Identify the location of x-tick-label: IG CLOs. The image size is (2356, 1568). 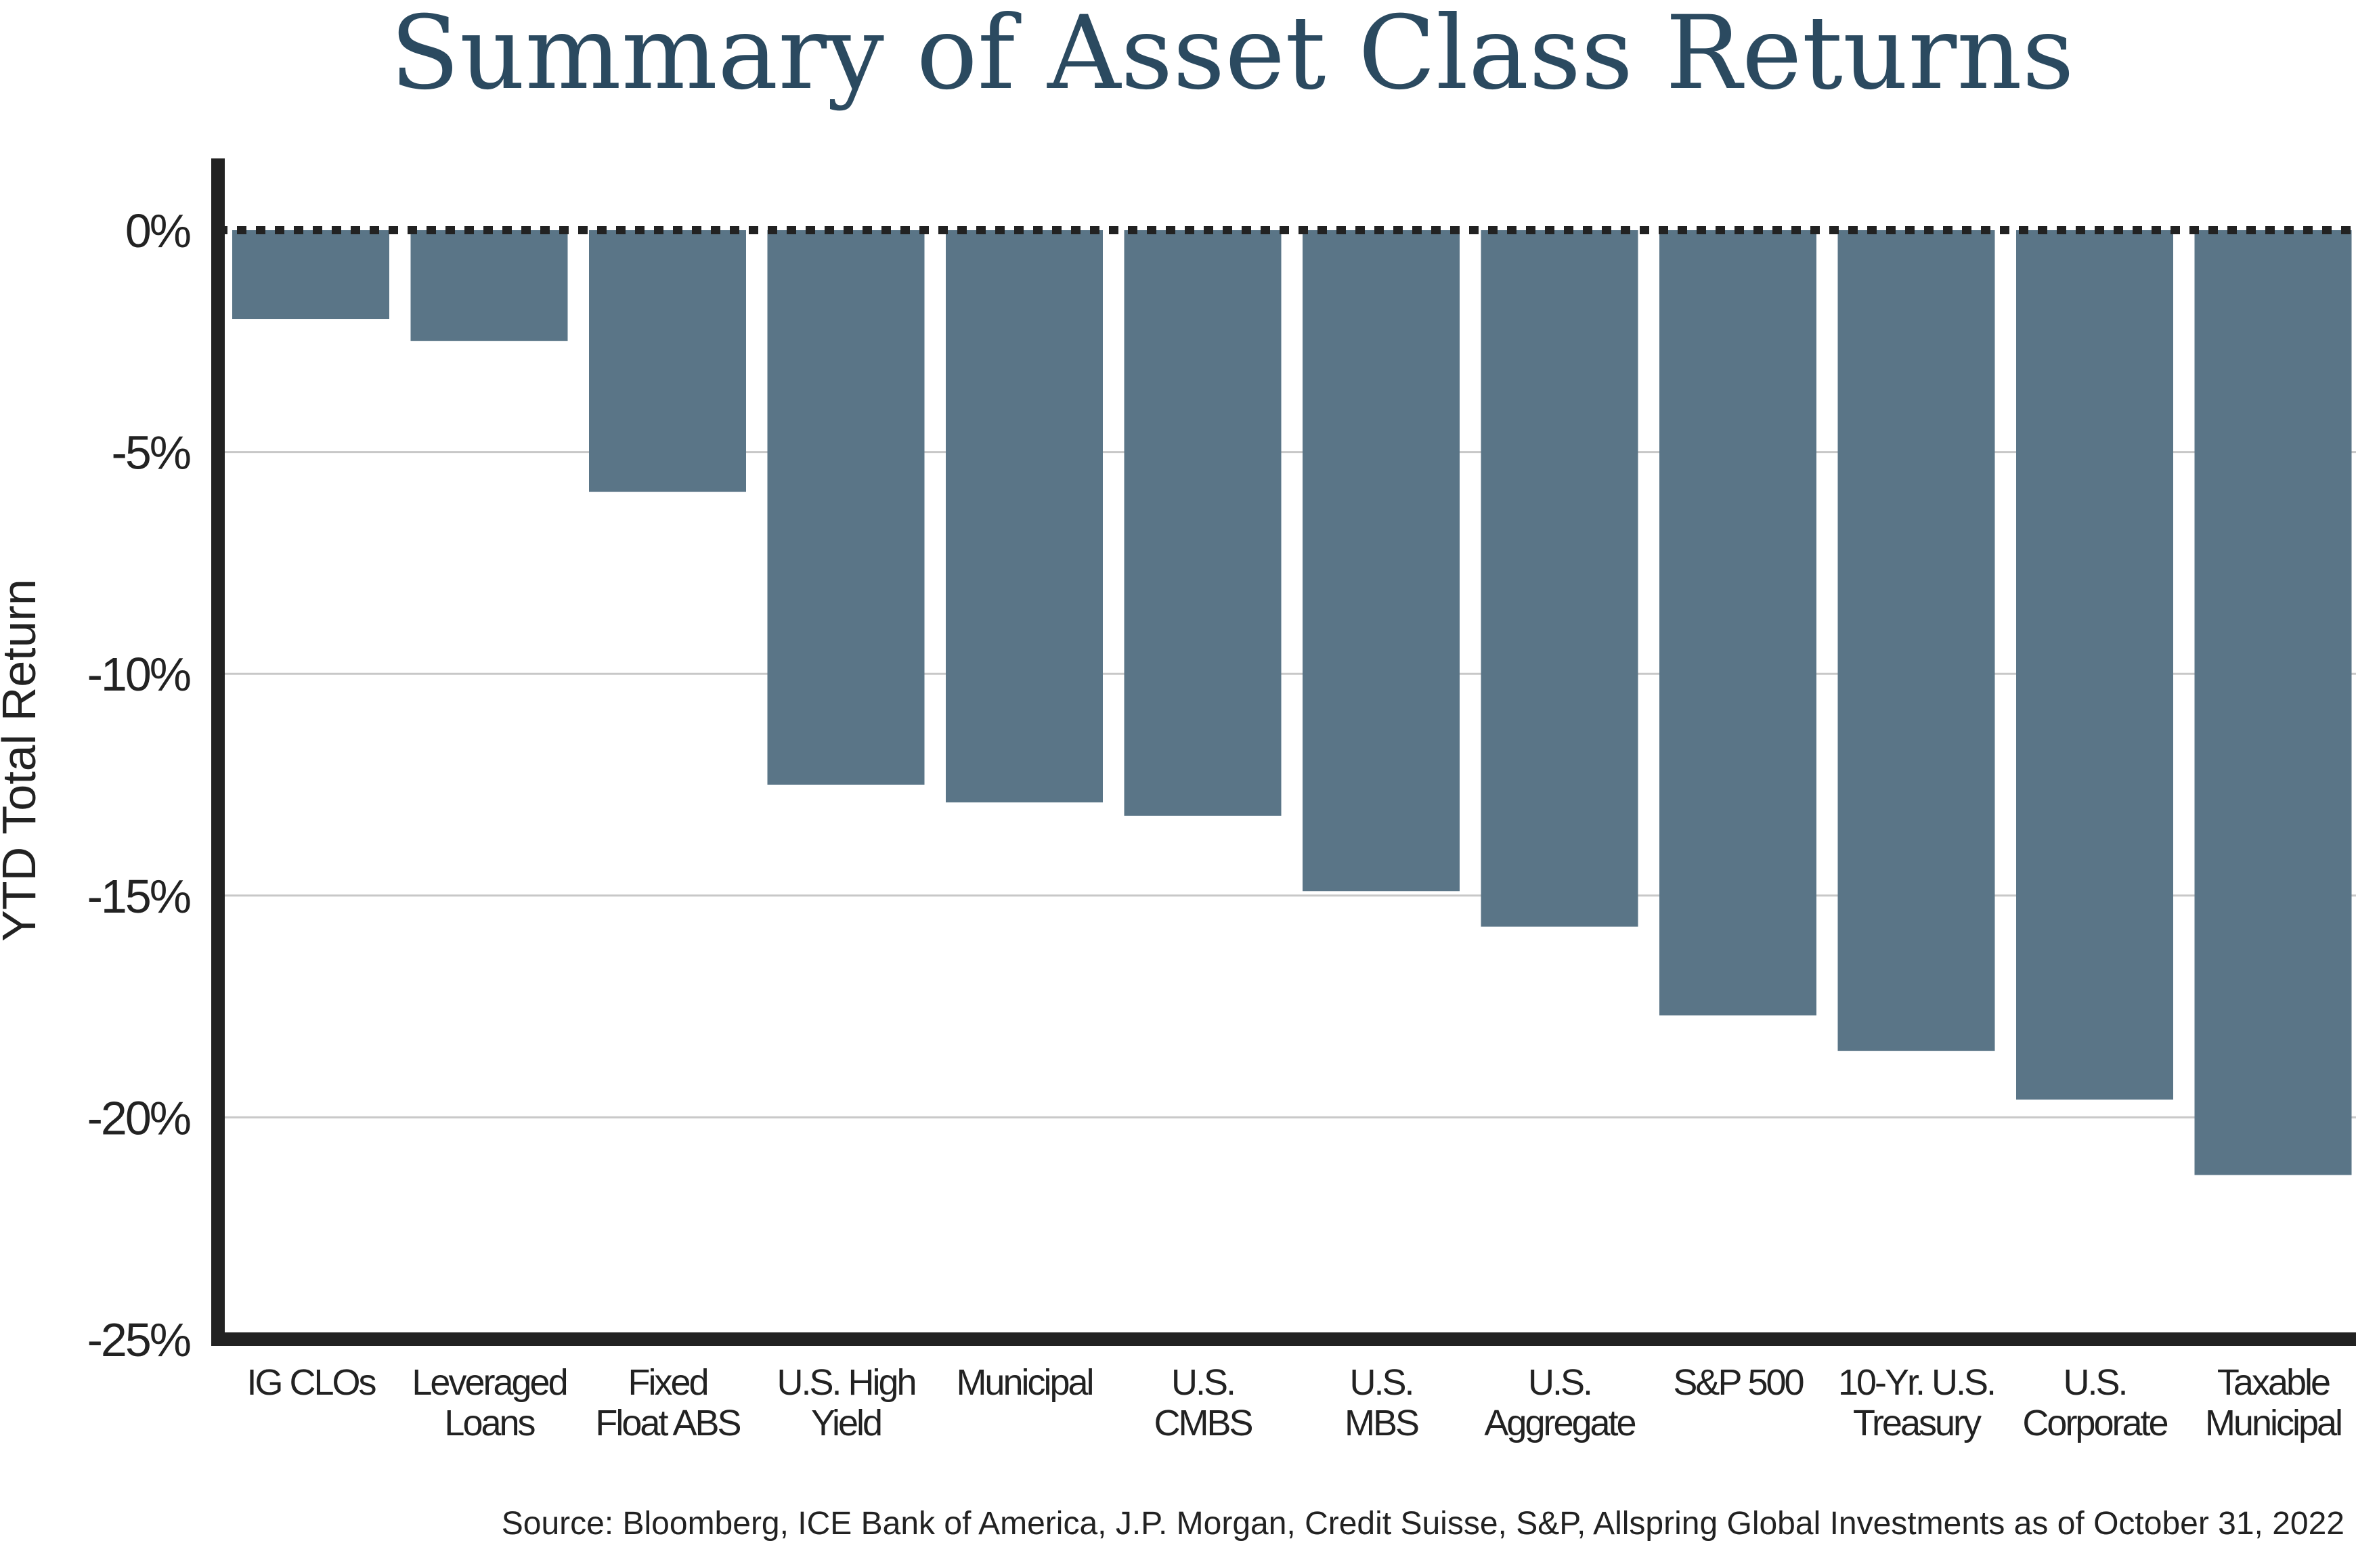
(311, 1382).